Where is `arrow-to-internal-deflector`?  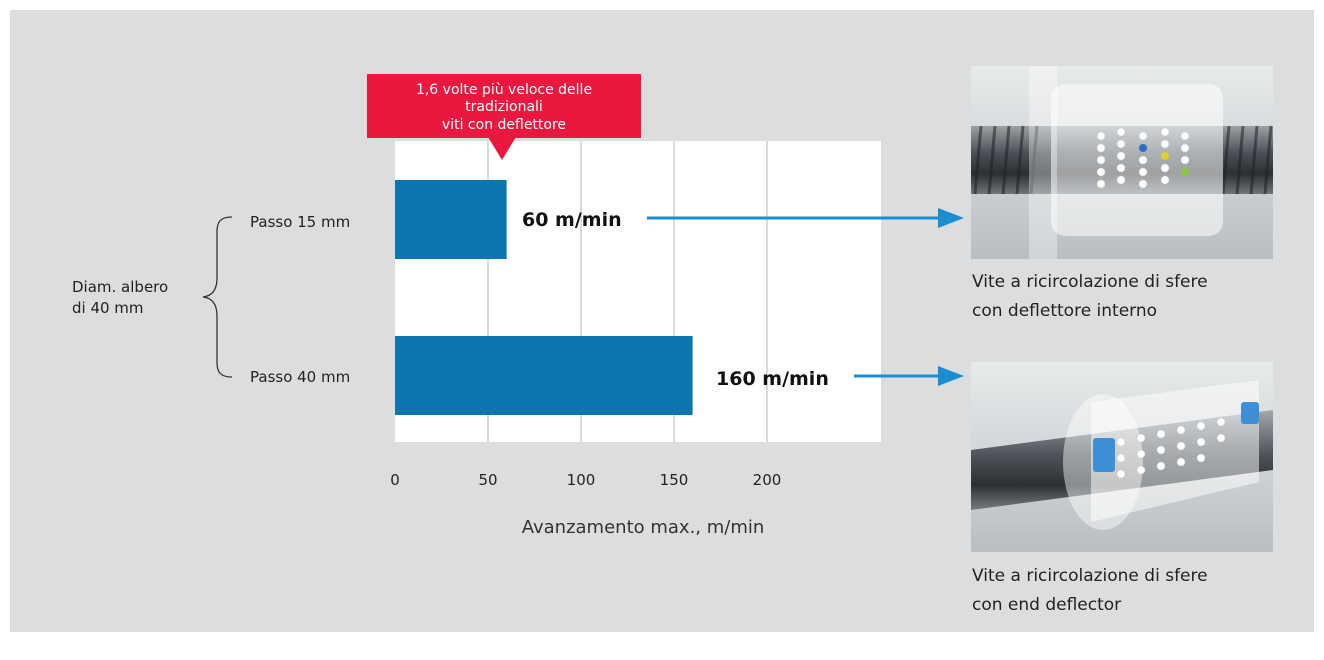 arrow-to-internal-deflector is located at coordinates (805, 218).